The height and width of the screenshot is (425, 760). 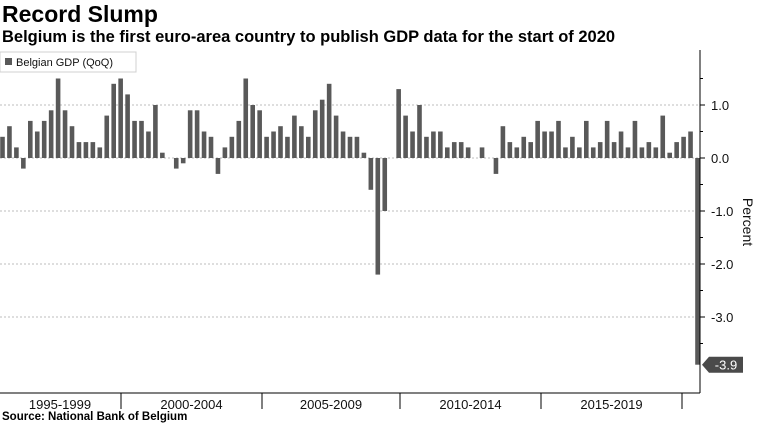 I want to click on x-tick-label: 2000-2004, so click(x=191, y=404).